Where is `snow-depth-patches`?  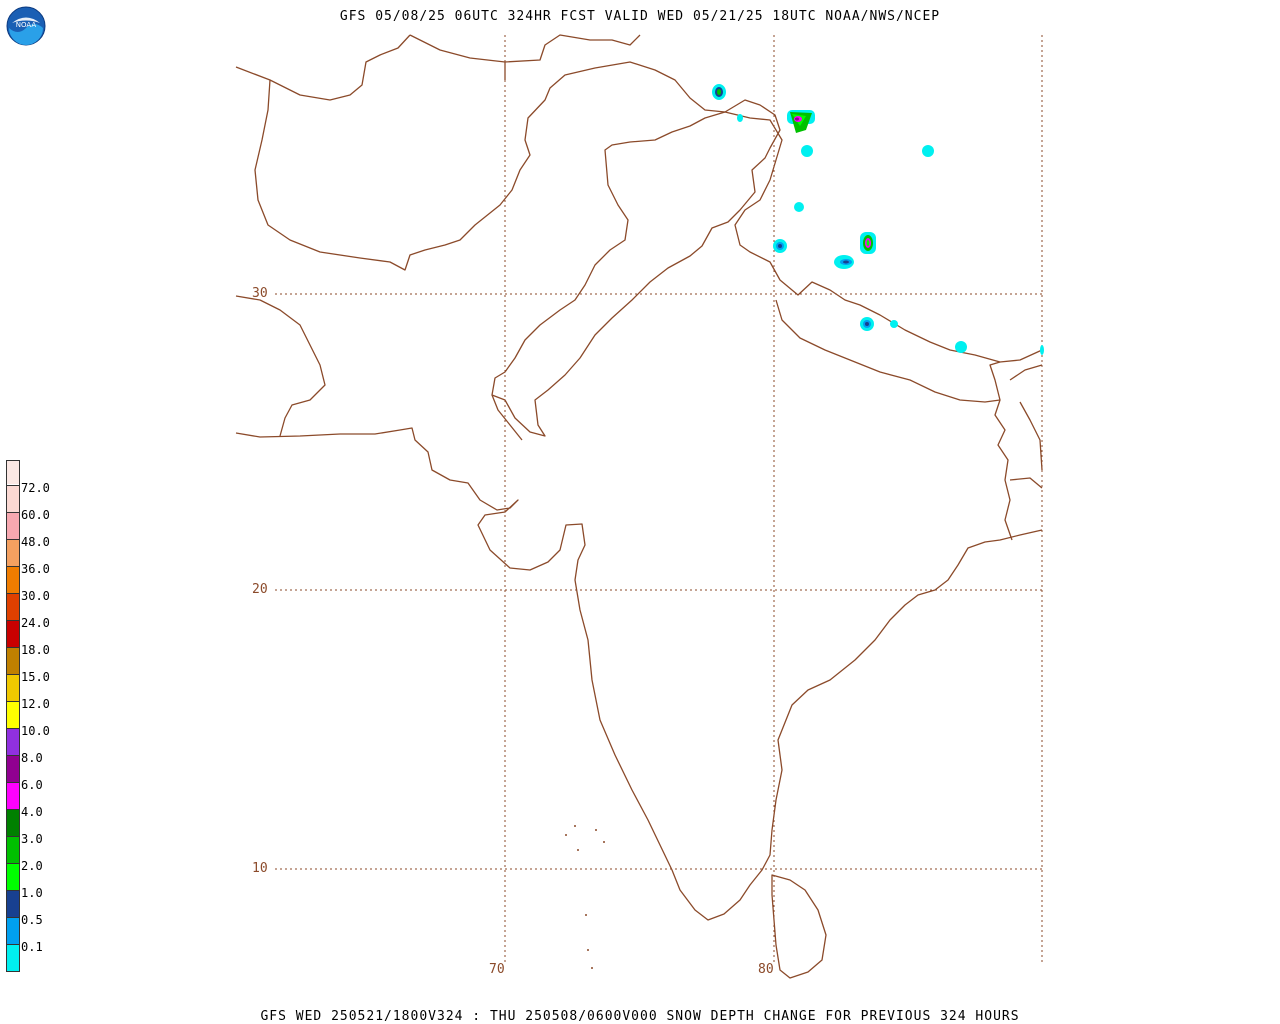 snow-depth-patches is located at coordinates (878, 219).